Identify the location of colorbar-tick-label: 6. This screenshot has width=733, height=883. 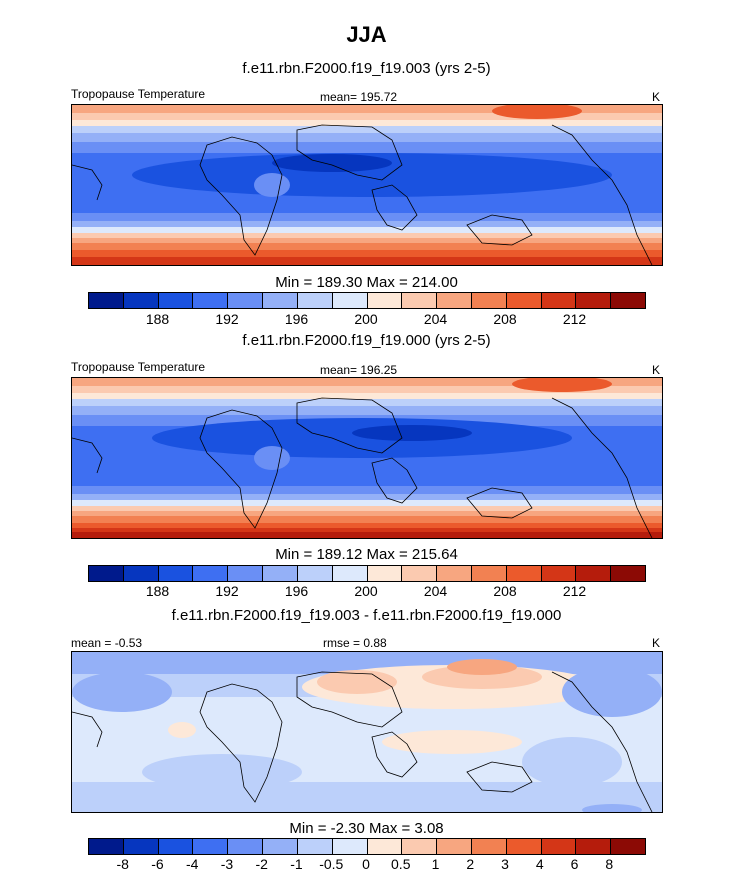
(574, 864).